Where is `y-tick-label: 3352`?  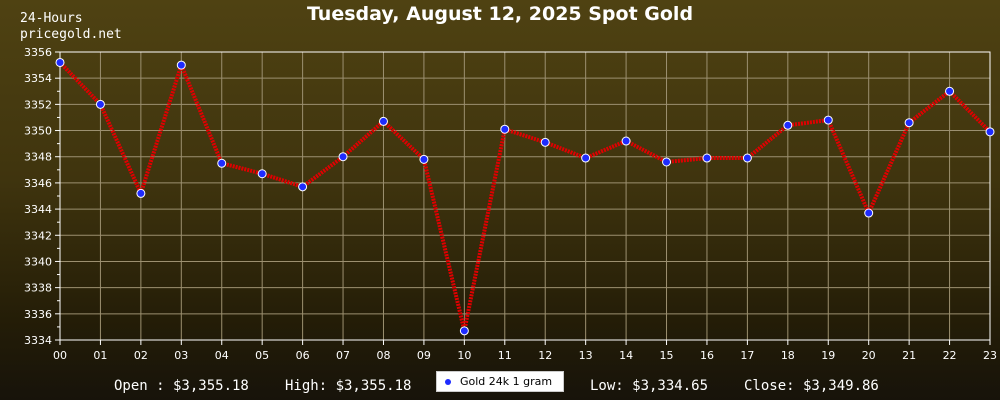 y-tick-label: 3352 is located at coordinates (38, 104).